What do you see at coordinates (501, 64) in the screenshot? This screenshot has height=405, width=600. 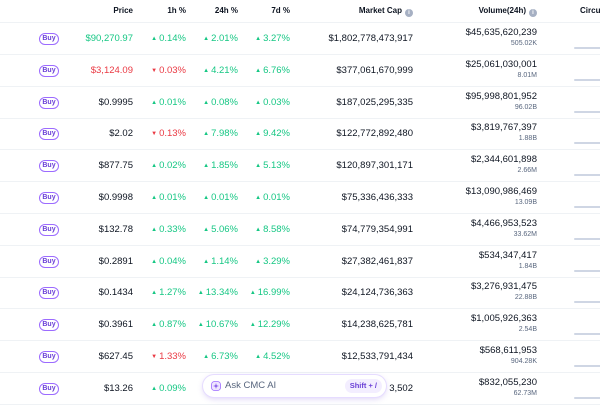 I see `volume-value: $25,061,030,001` at bounding box center [501, 64].